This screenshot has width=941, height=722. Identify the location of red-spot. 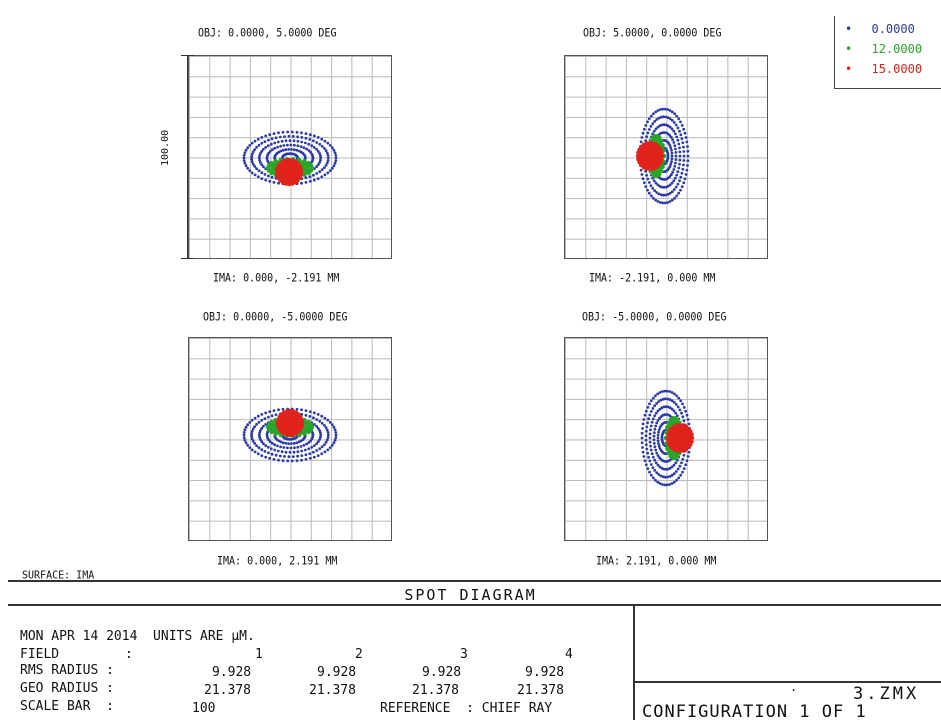
(300, 169).